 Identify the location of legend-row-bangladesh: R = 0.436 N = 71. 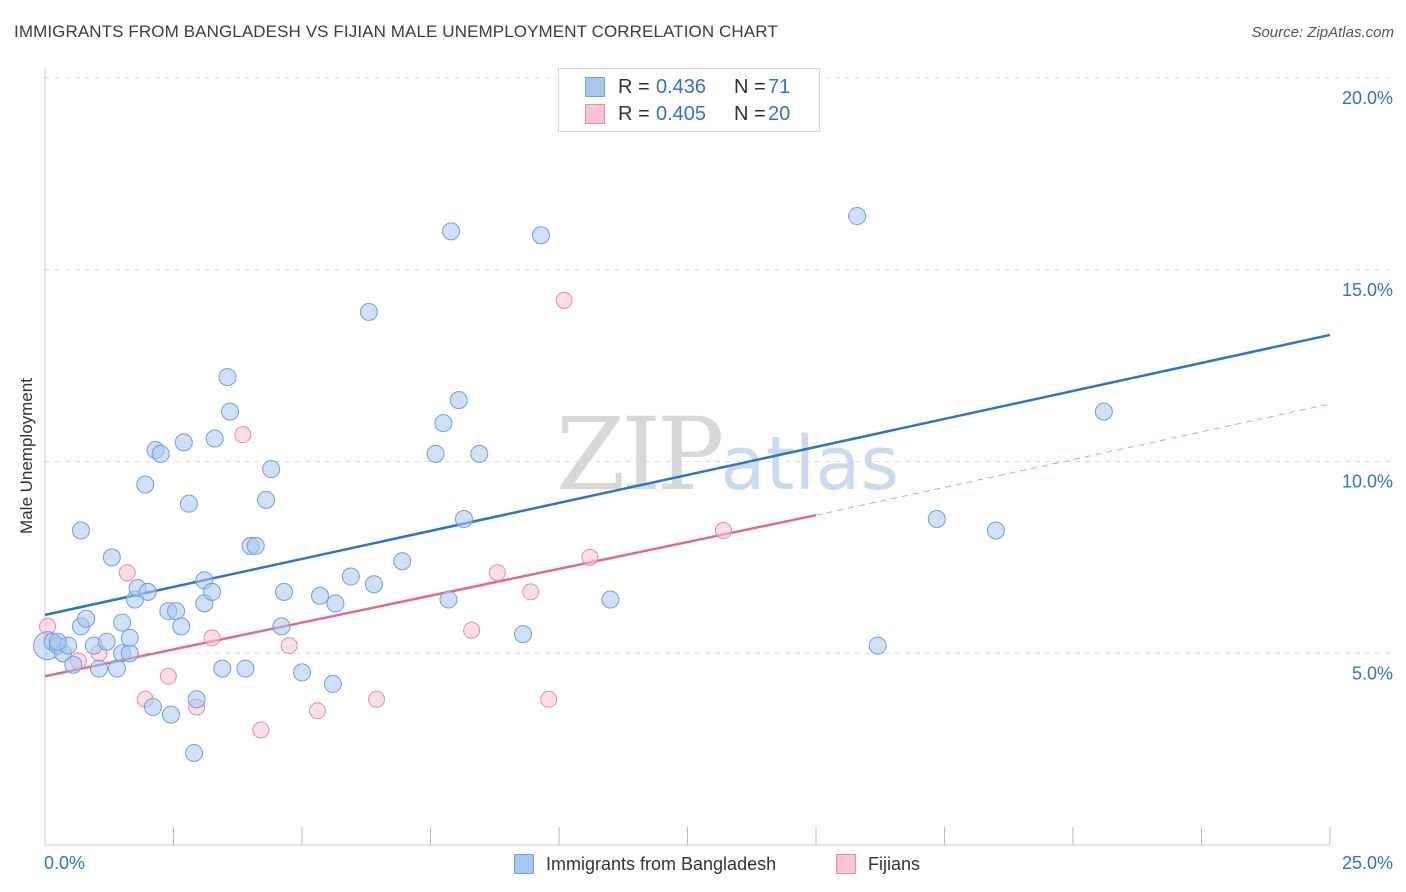
(687, 87).